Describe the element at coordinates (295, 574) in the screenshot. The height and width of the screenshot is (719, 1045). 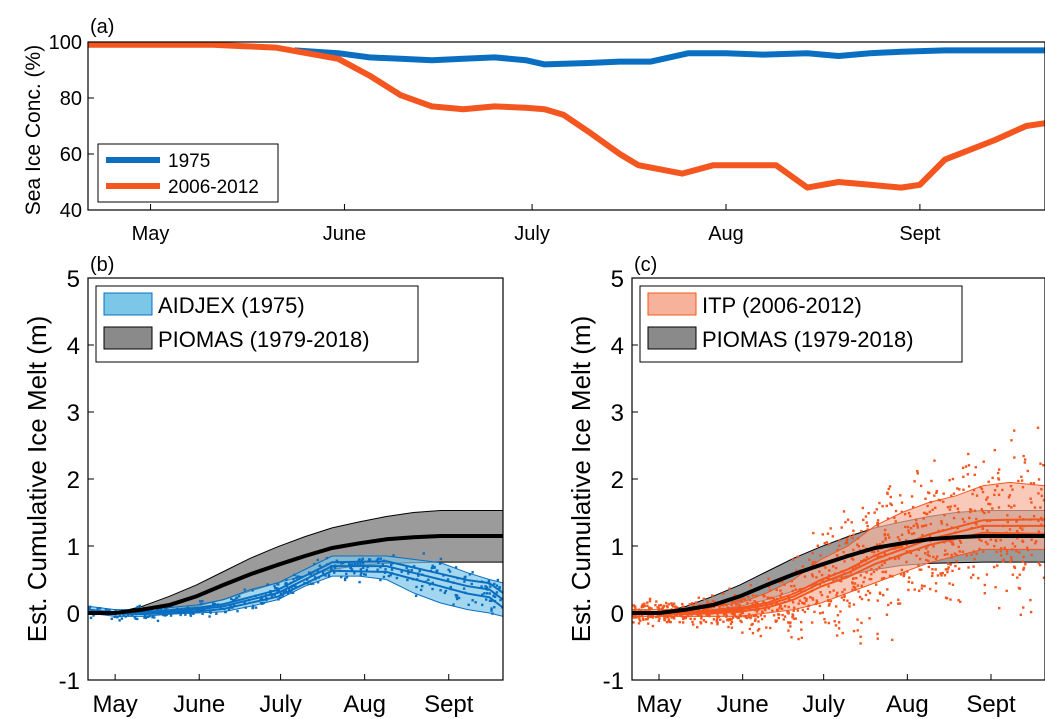
I see `piomas-mean-line` at that location.